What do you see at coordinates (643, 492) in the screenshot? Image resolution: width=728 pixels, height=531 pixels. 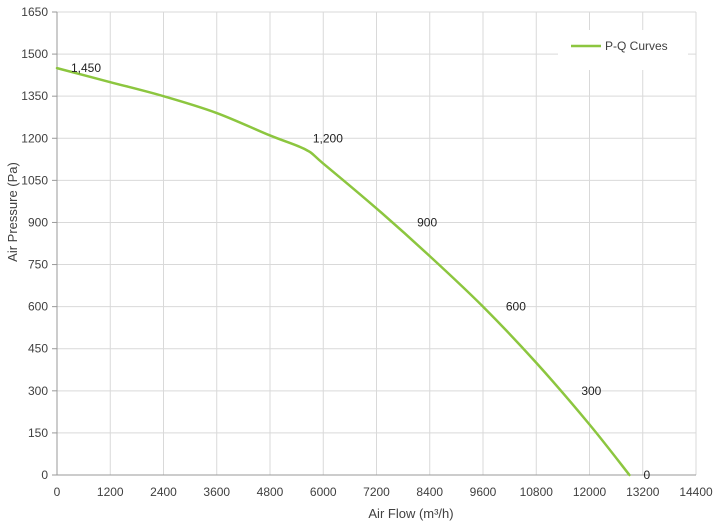 I see `x-tick-label: 13200` at bounding box center [643, 492].